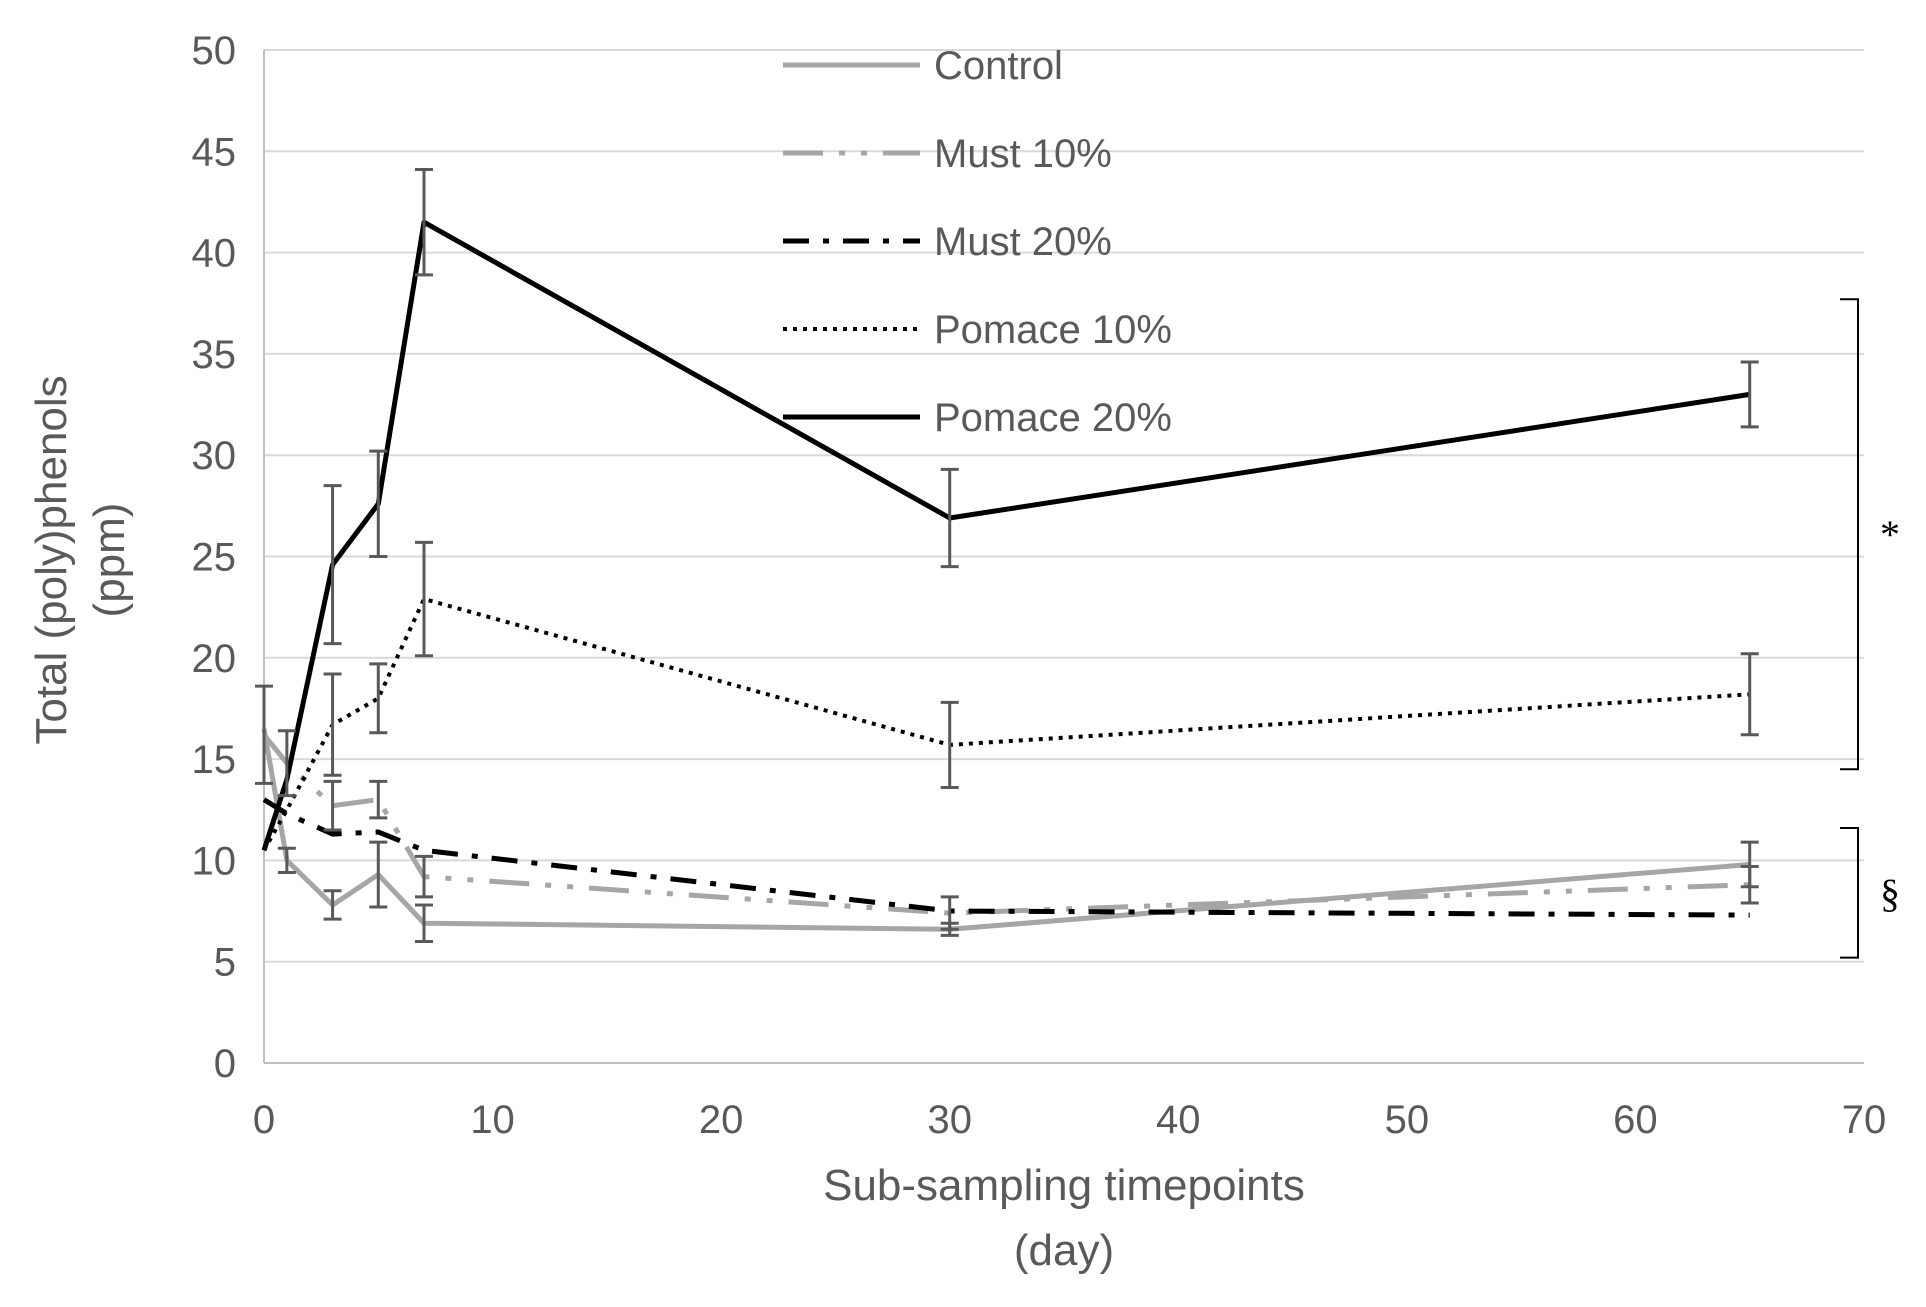 The width and height of the screenshot is (1926, 1307). I want to click on series-line-must-10-, so click(1006, 824).